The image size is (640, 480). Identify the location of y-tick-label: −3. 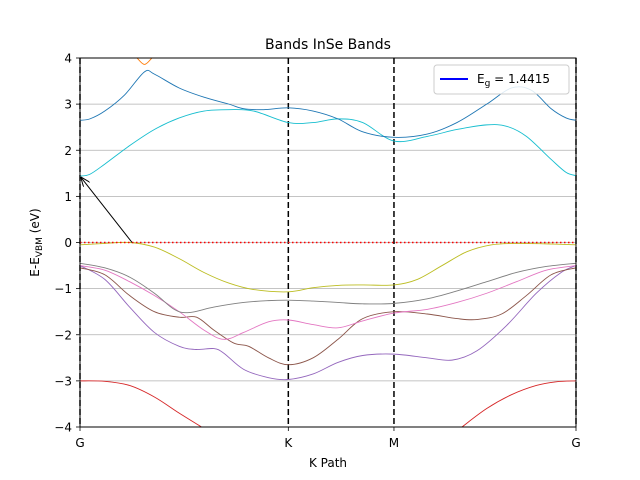
(63, 381).